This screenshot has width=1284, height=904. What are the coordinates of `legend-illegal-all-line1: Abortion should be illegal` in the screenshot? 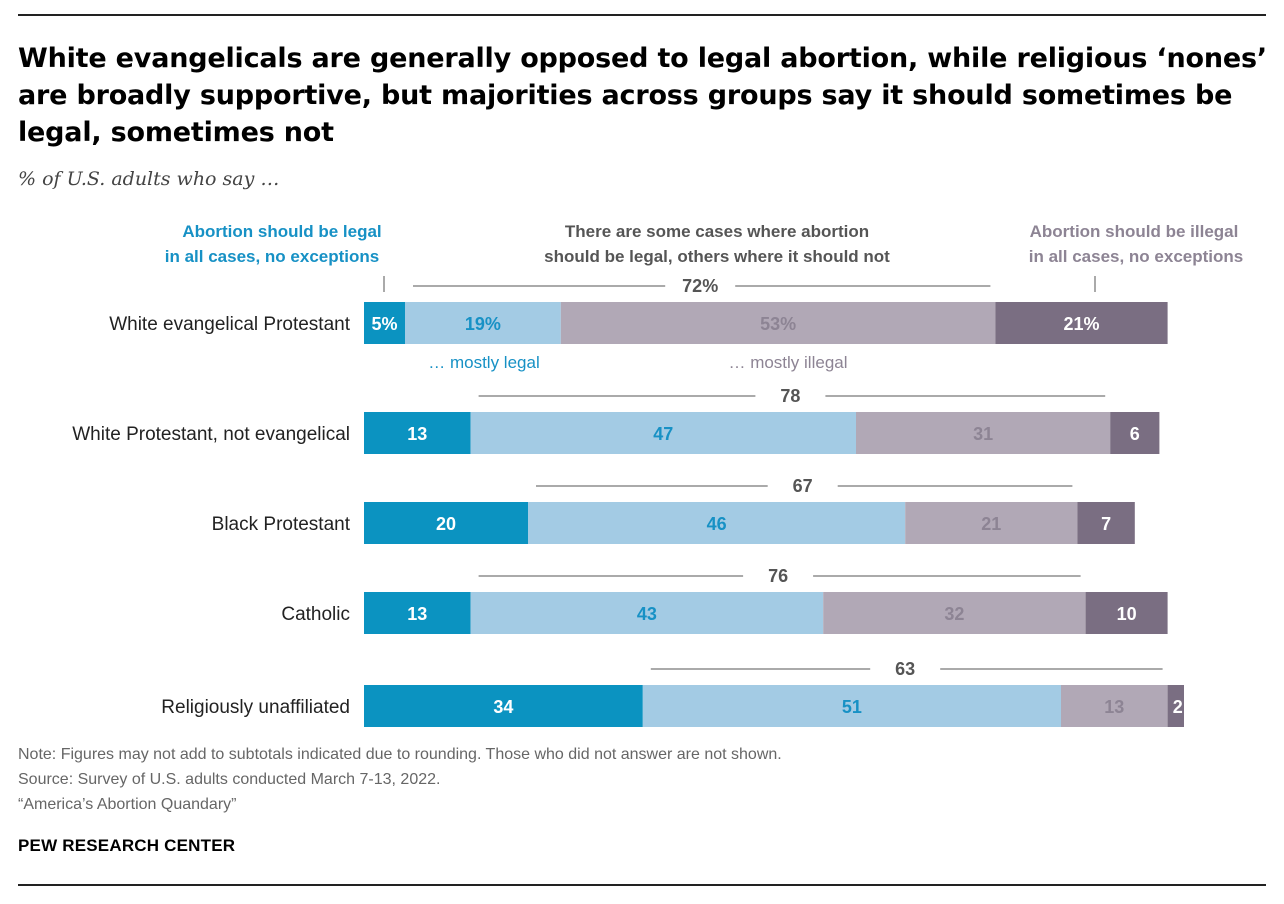 It's located at (1134, 231).